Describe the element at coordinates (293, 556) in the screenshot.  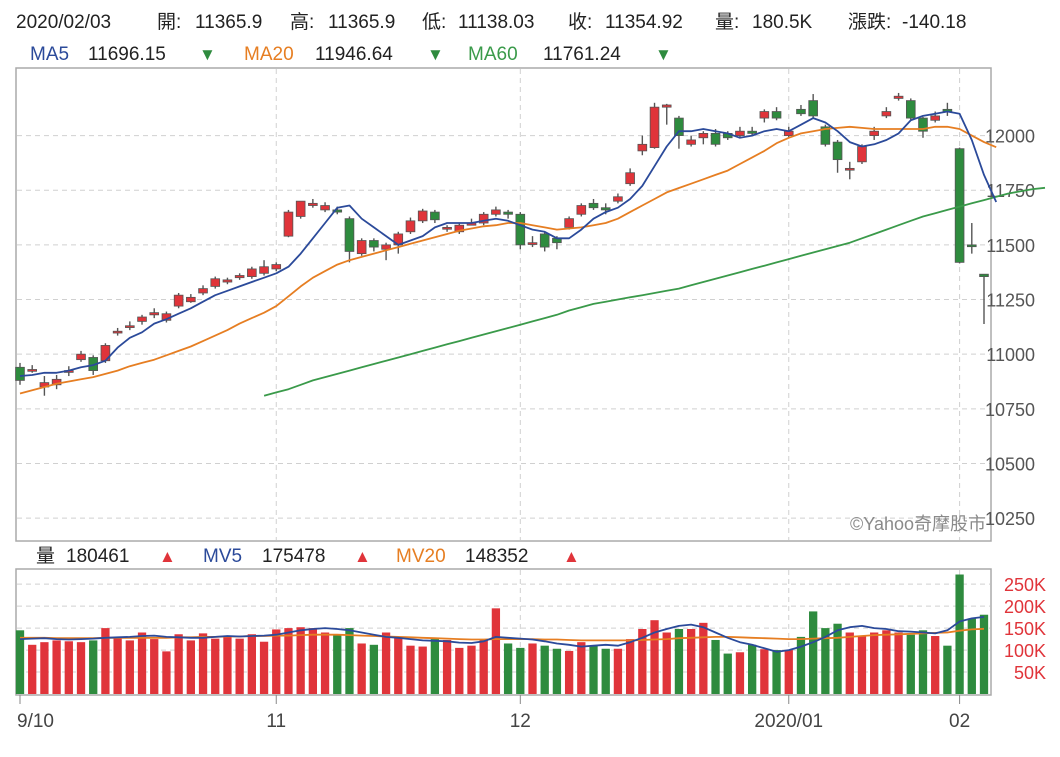
I see `legend-mv5-value: 175478` at that location.